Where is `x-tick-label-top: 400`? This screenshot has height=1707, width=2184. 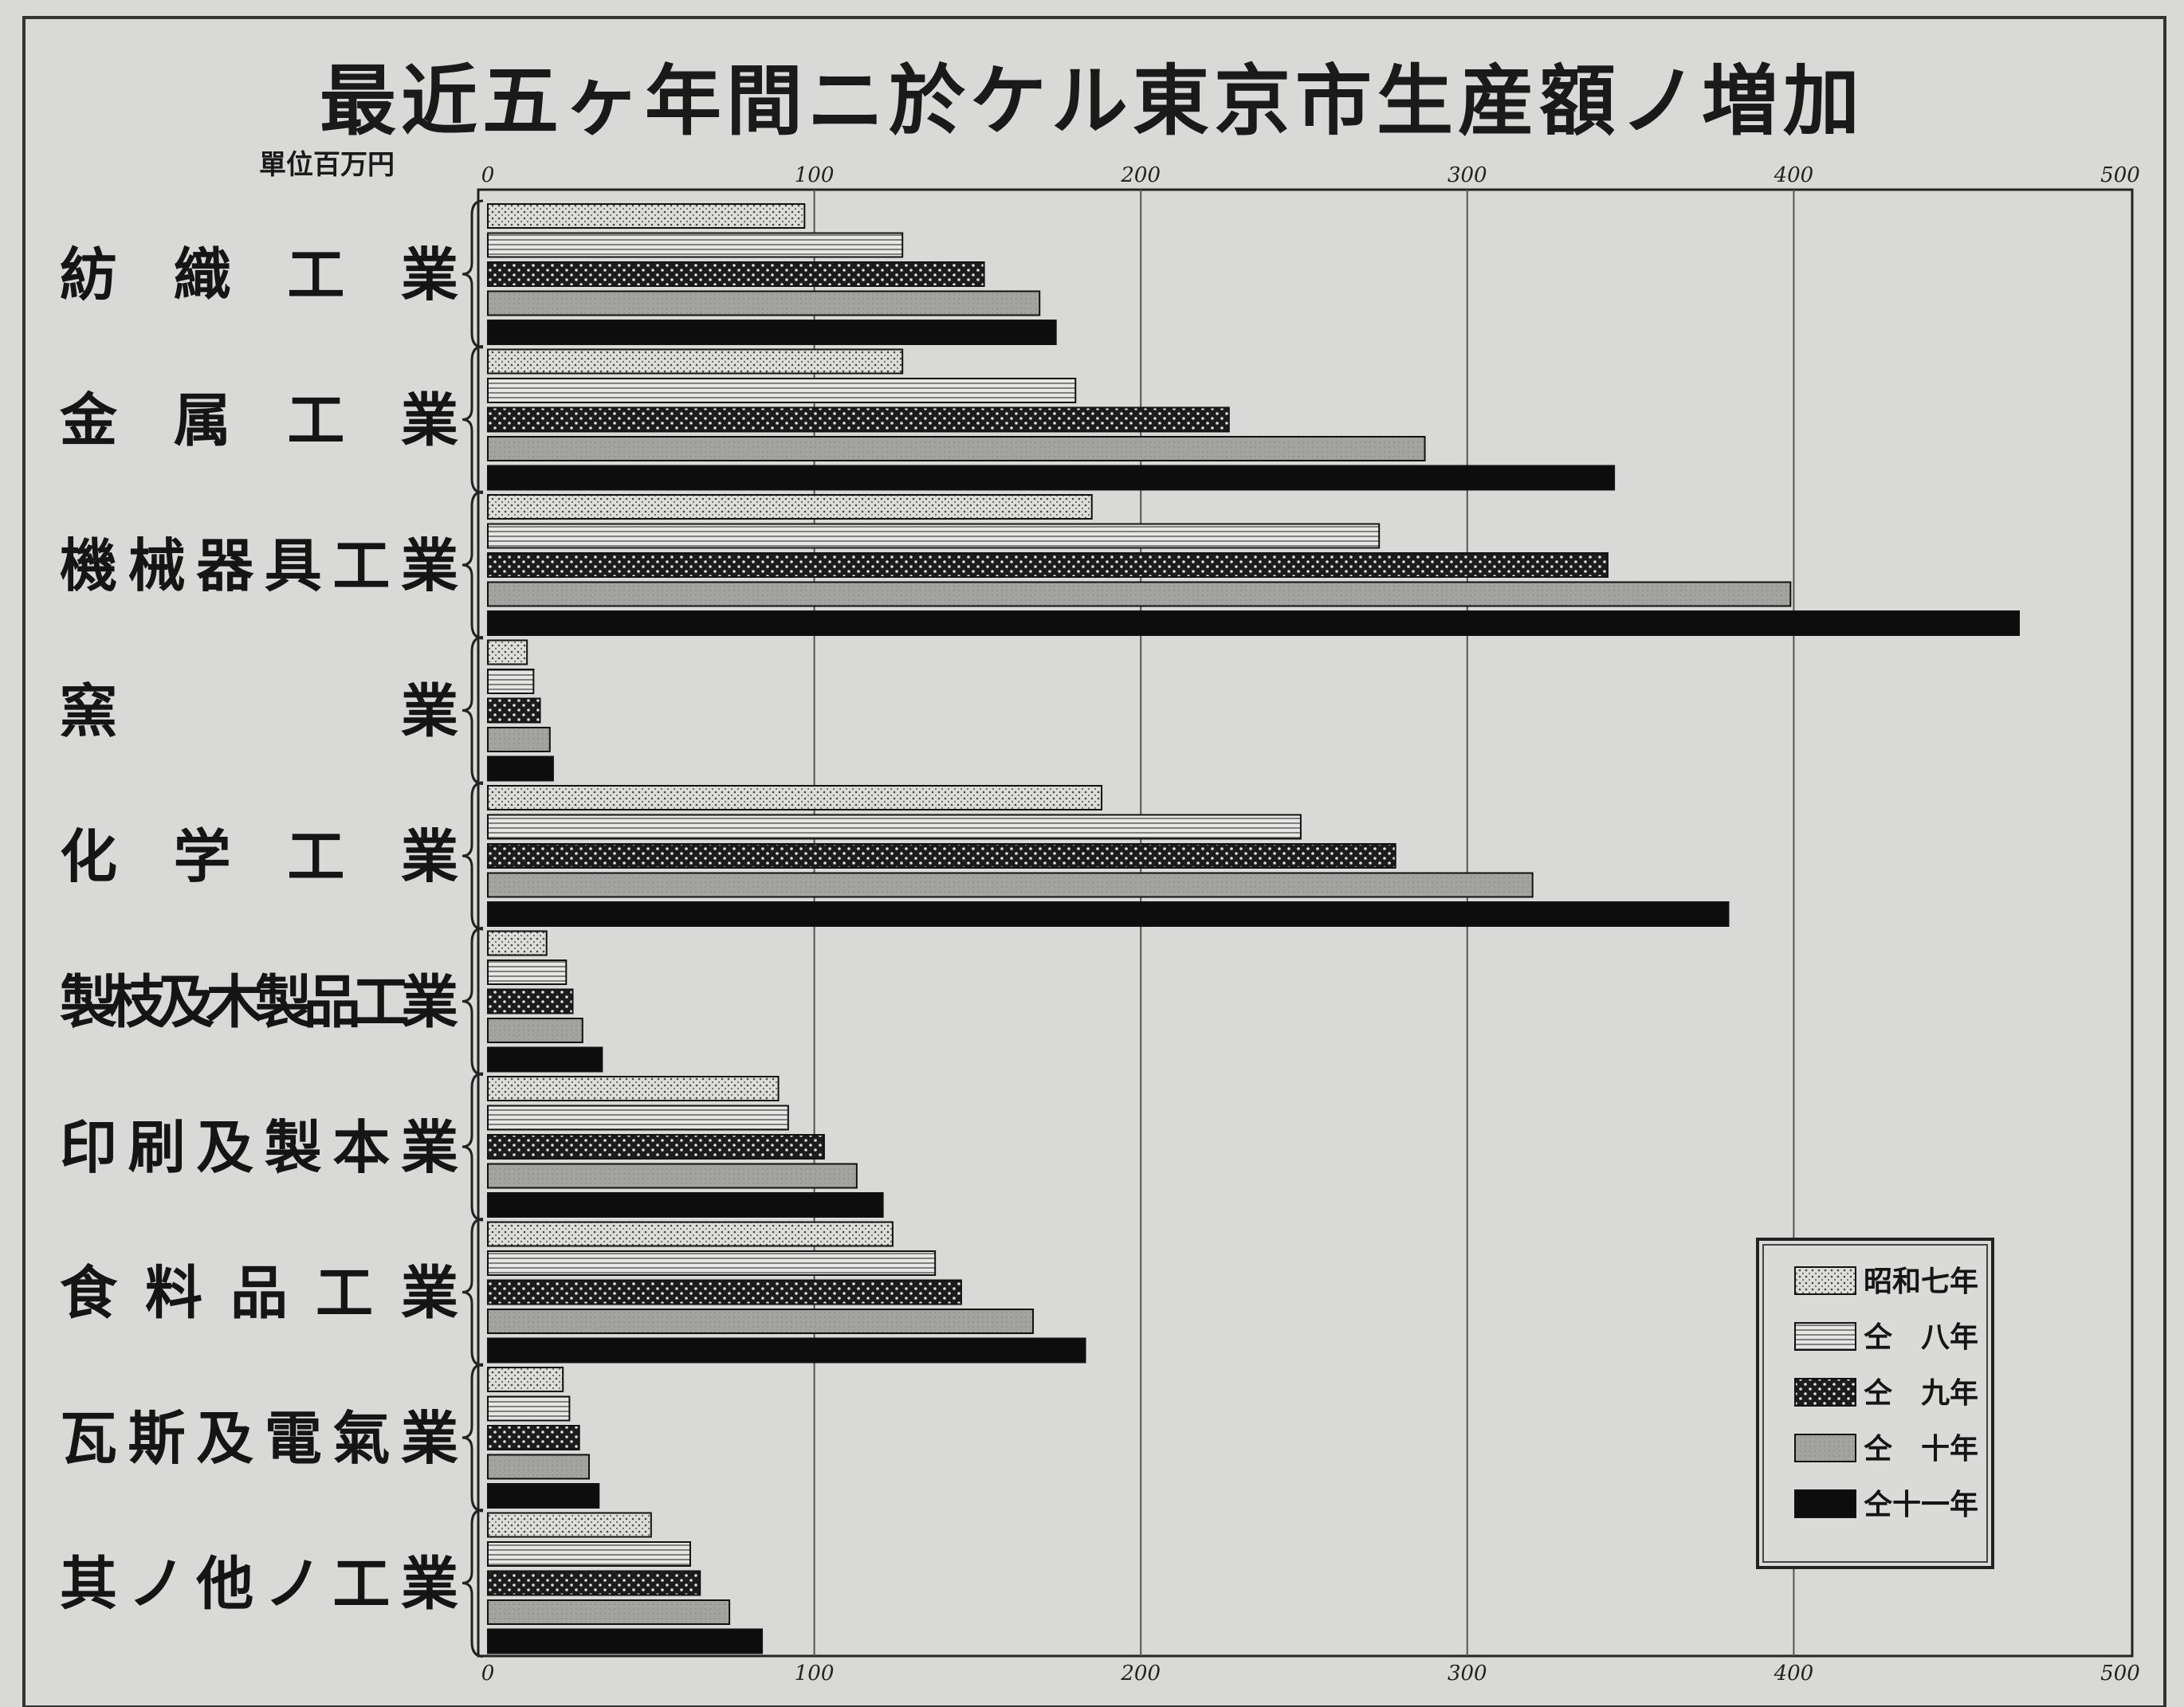 x-tick-label-top: 400 is located at coordinates (1794, 175).